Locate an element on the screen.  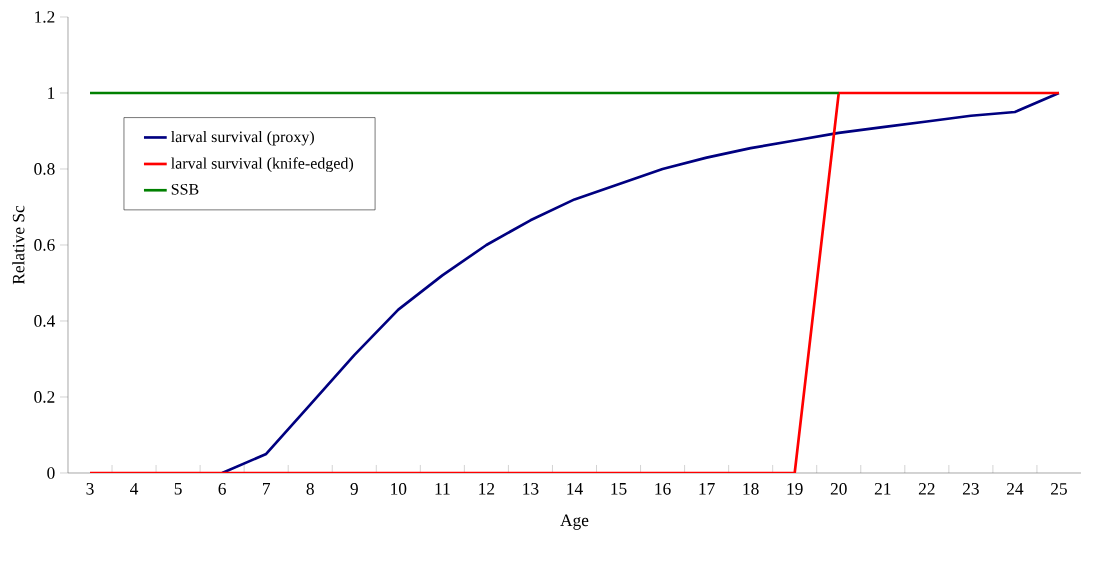
x-tick-label: 11 is located at coordinates (442, 489).